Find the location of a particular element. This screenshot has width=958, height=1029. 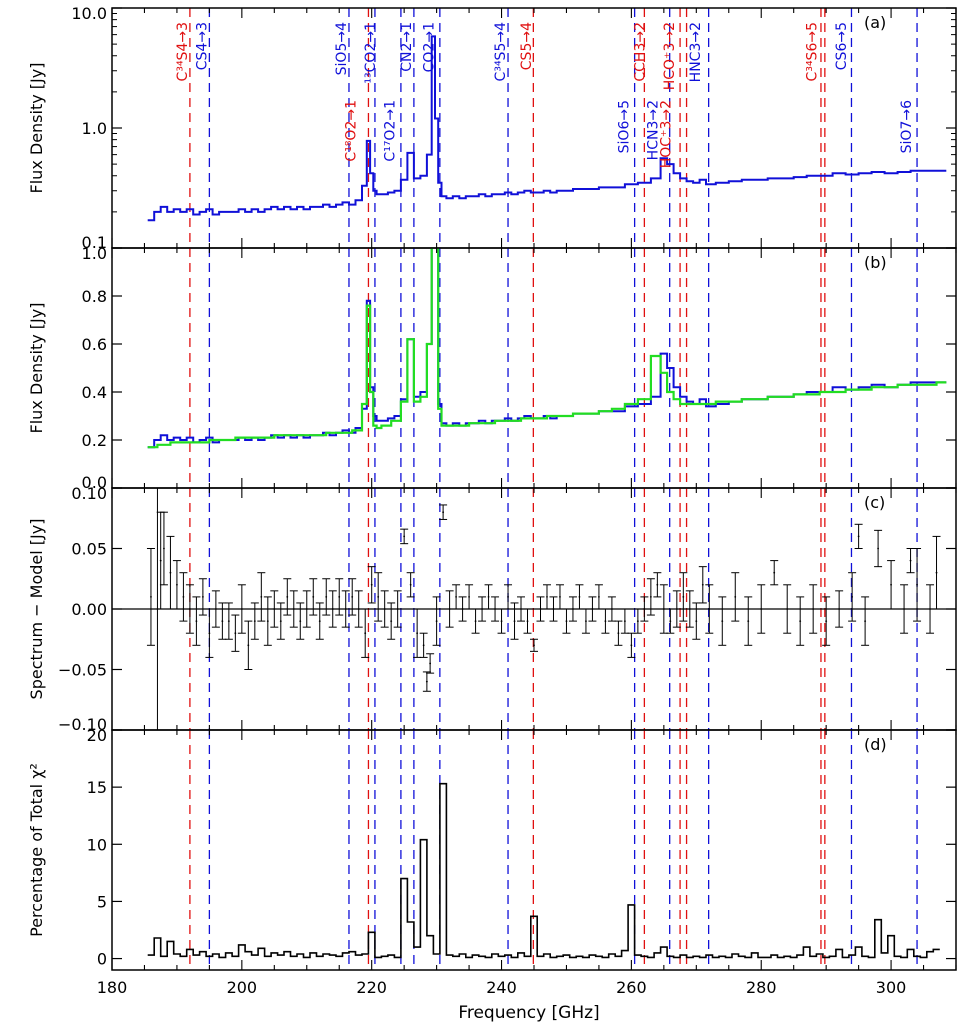

x-tick-label: 200 is located at coordinates (242, 987).